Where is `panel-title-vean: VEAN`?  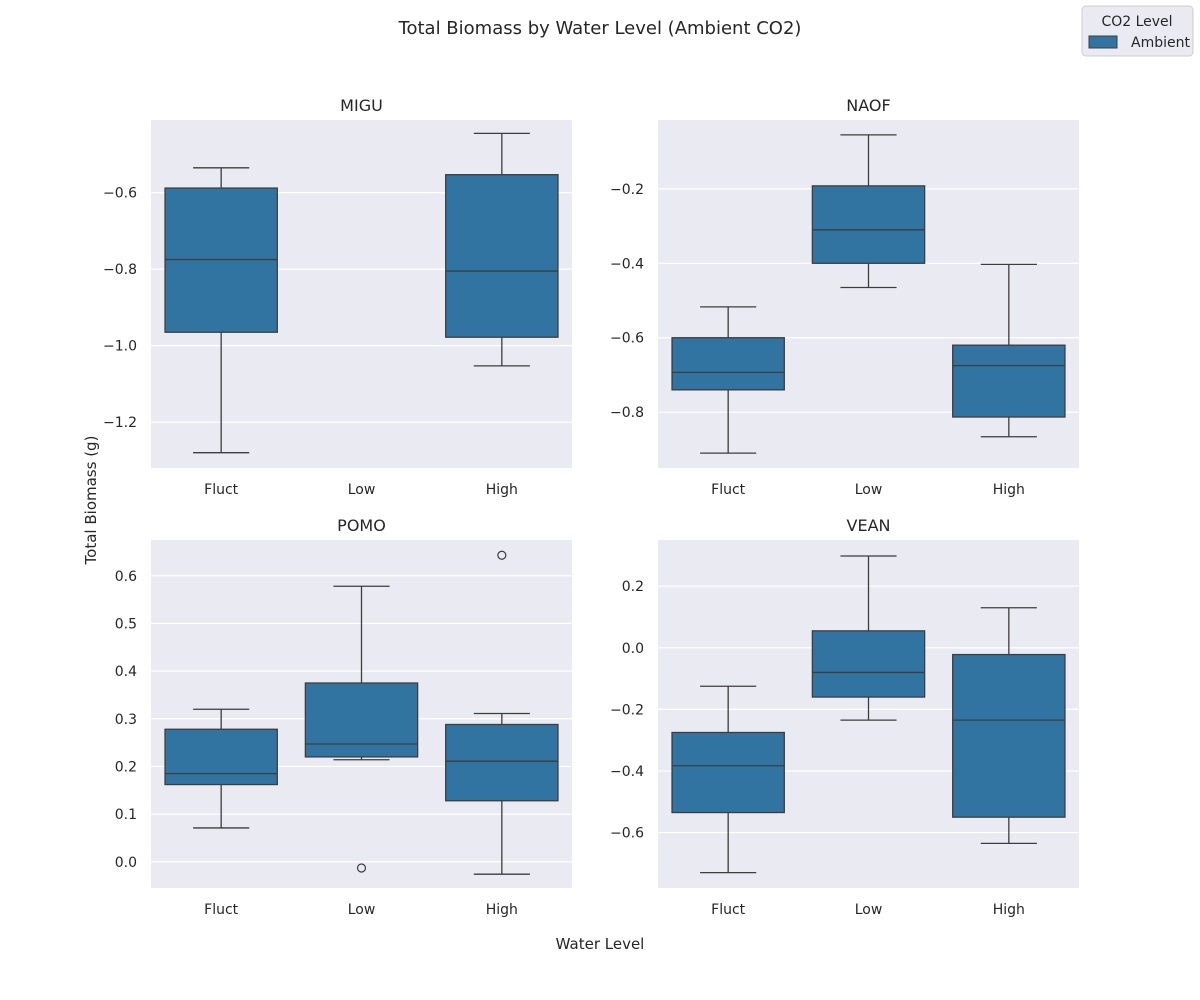
panel-title-vean: VEAN is located at coordinates (869, 525).